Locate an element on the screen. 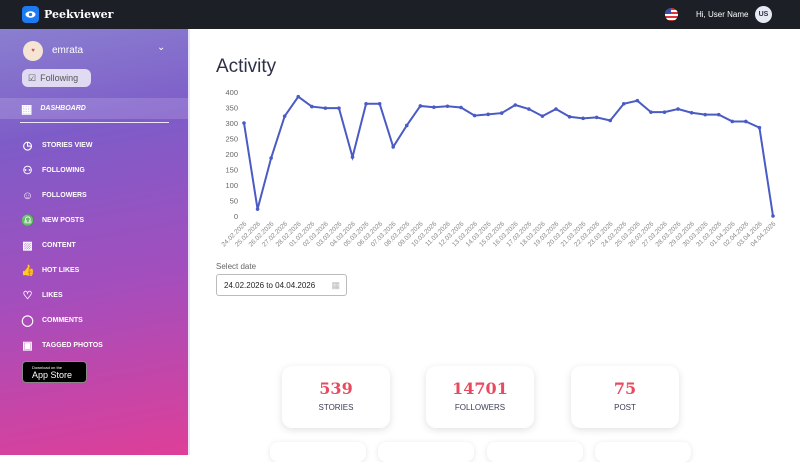 This screenshot has width=800, height=462. sidebar-item-label: NEW POSTS is located at coordinates (63, 220).